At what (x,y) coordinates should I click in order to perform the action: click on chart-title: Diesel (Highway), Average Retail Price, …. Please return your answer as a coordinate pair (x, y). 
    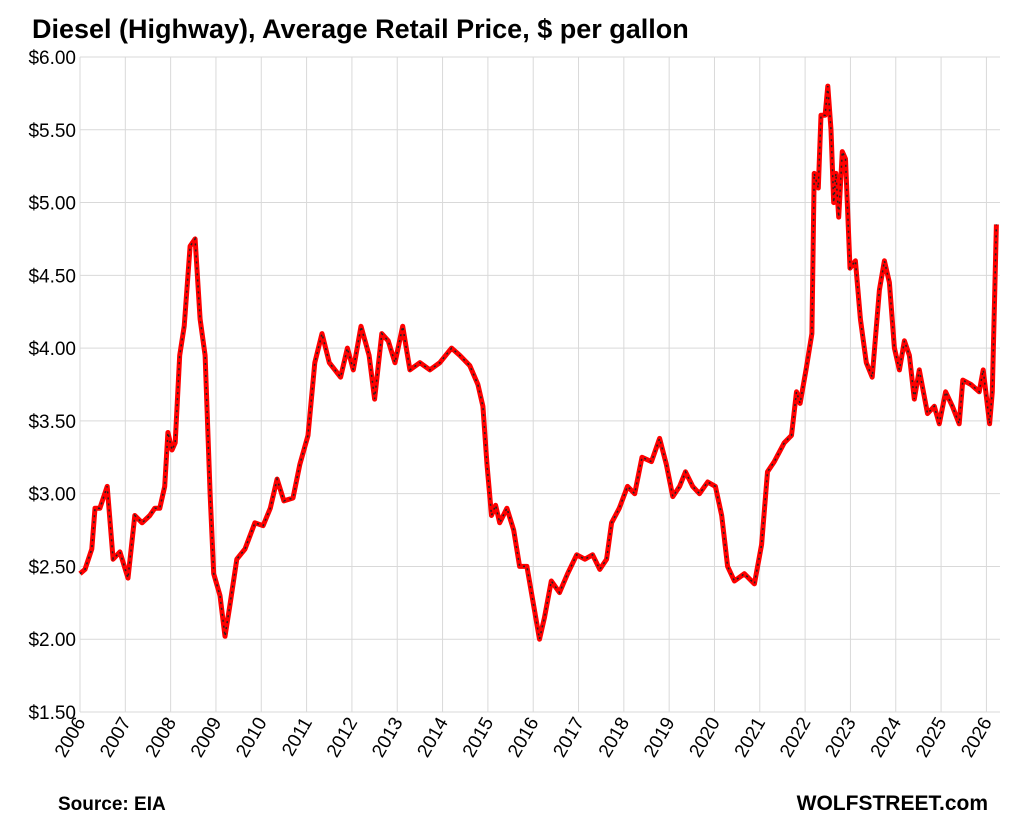
    Looking at the image, I should click on (360, 29).